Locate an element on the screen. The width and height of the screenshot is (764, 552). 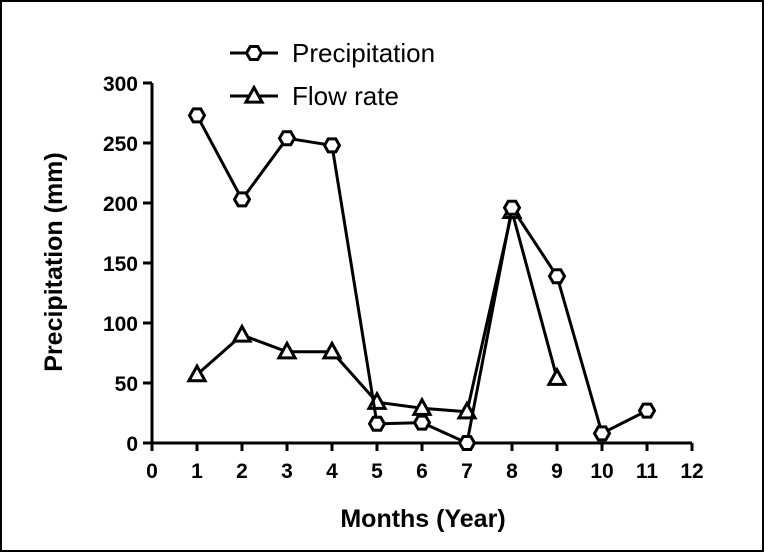
y-axis-title: Precipitation (mm) is located at coordinates (54, 261).